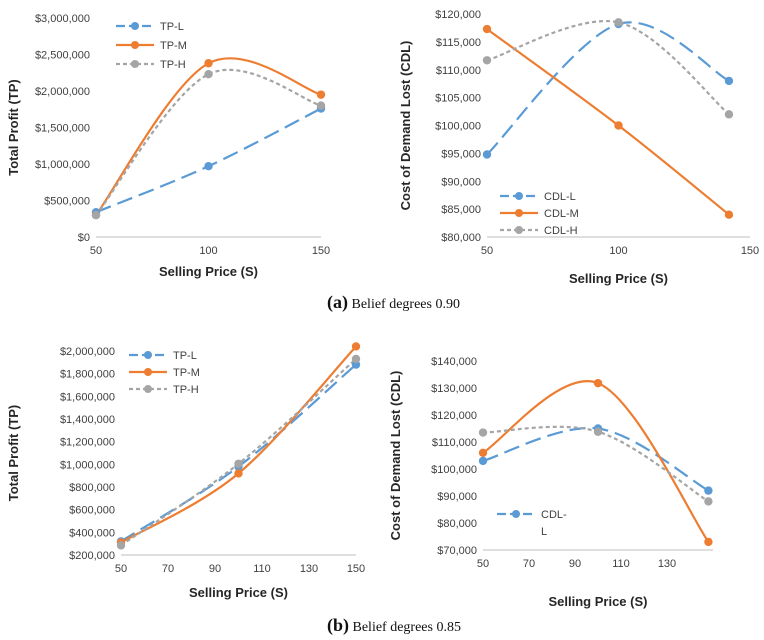 This screenshot has height=640, width=764. What do you see at coordinates (461, 210) in the screenshot?
I see `y-tick-label: $85,000` at bounding box center [461, 210].